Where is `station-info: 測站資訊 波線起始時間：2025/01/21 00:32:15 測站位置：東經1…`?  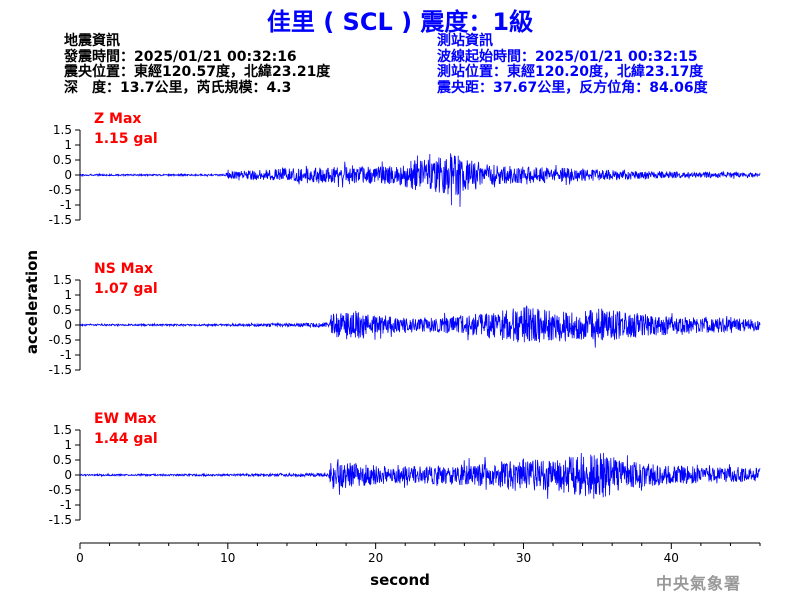
station-info: 測站資訊 波線起始時間：2025/01/21 00:32:15 測站位置：東經1… is located at coordinates (572, 64).